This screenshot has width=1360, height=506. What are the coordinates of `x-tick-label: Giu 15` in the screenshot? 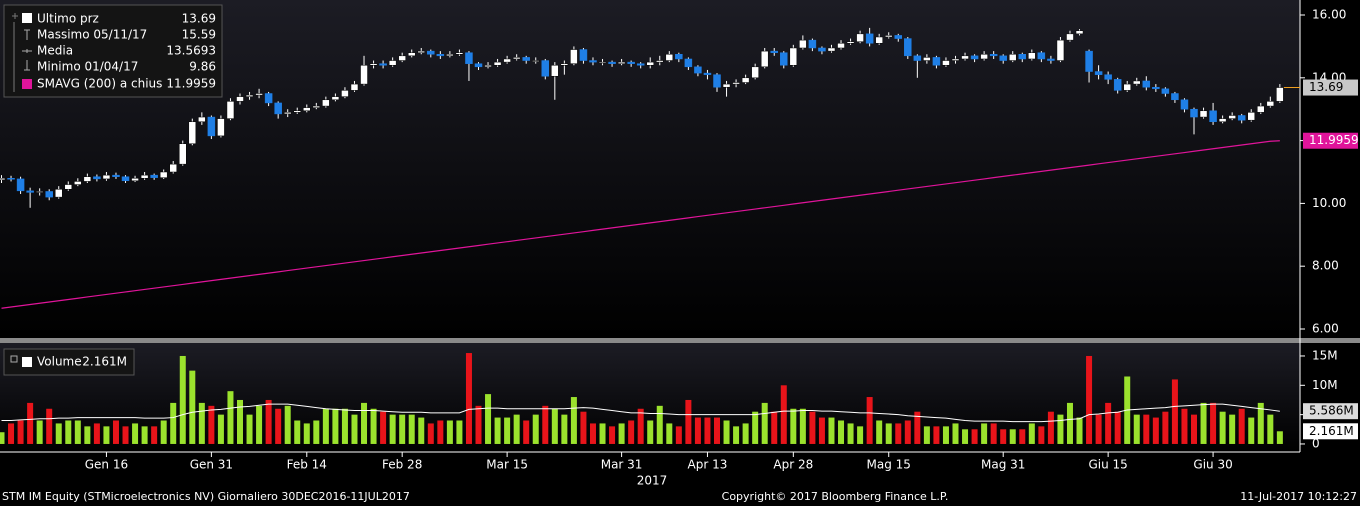 It's located at (1107, 465).